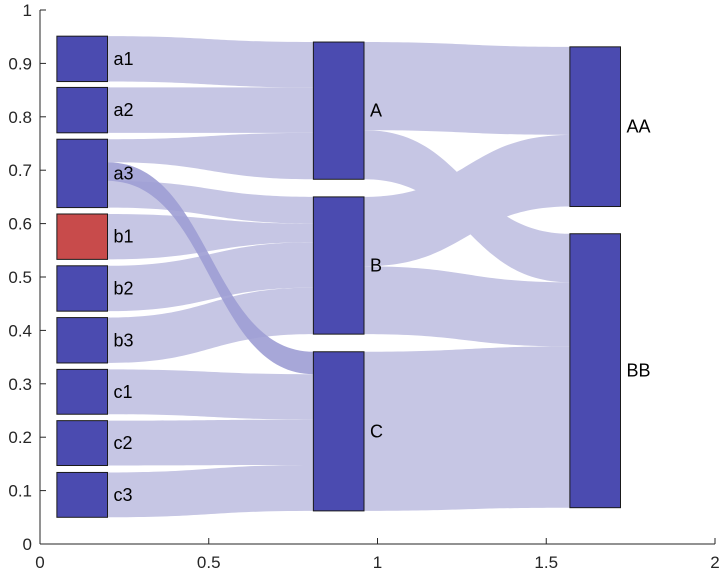 The image size is (724, 577). What do you see at coordinates (210, 442) in the screenshot?
I see `link-c2-C` at bounding box center [210, 442].